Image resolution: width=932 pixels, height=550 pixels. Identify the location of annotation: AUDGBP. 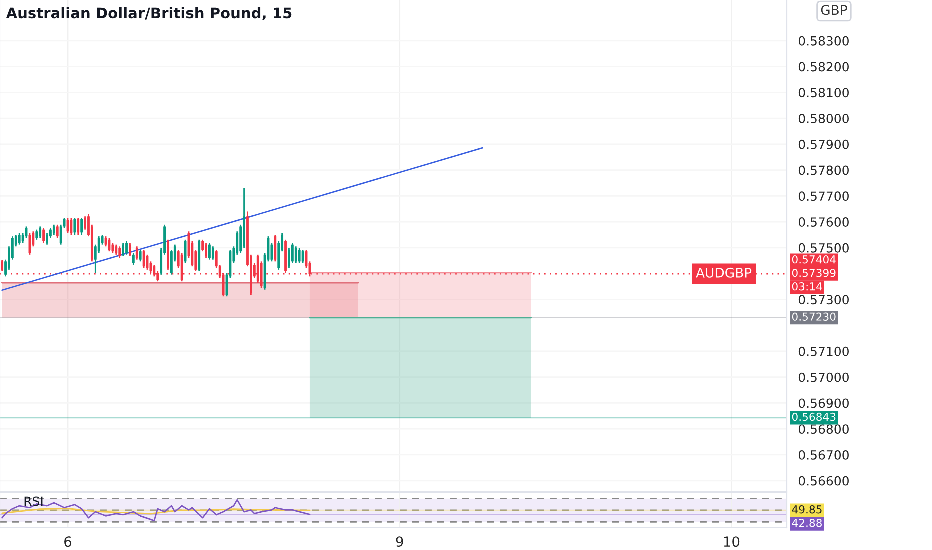
(724, 273).